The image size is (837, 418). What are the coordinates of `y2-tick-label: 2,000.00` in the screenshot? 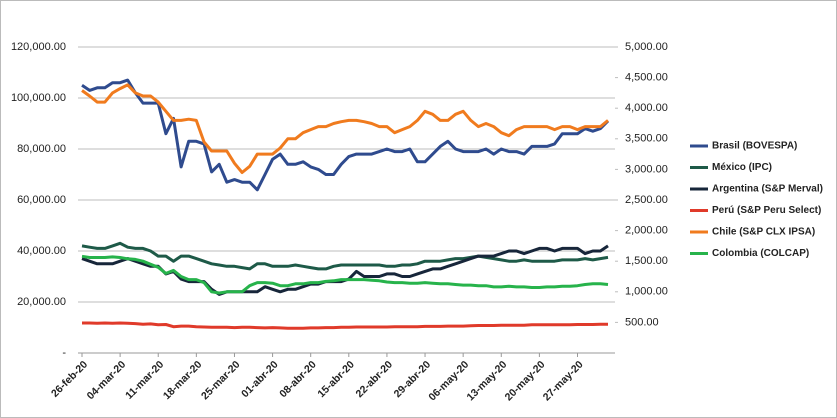 It's located at (646, 231).